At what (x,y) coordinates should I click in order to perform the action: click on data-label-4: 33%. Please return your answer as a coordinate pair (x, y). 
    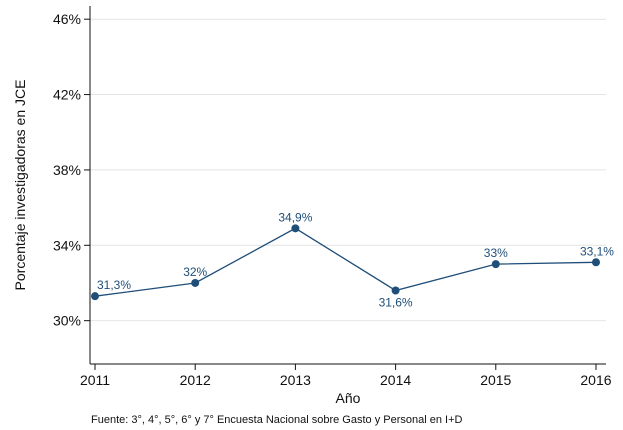
    Looking at the image, I should click on (496, 253).